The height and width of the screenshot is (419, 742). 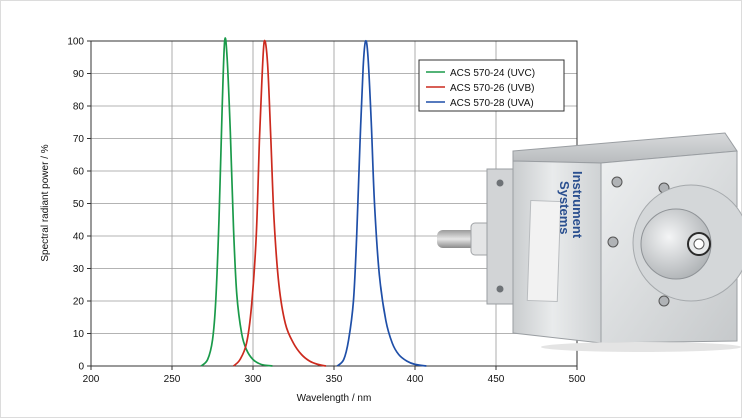 I want to click on face-screw-bottom, so click(x=664, y=301).